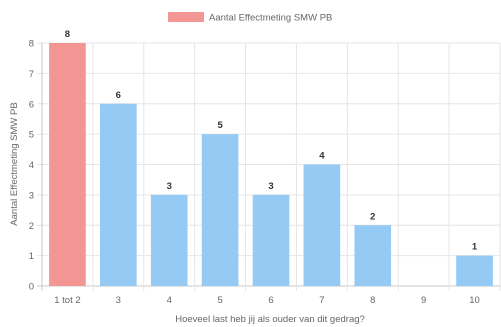 Image resolution: width=501 pixels, height=327 pixels. I want to click on y-tick-label: 2, so click(31, 226).